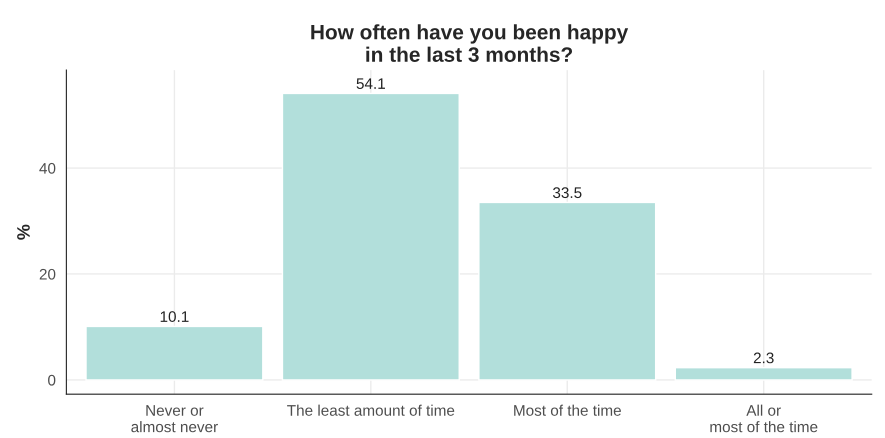 The height and width of the screenshot is (438, 885). Describe the element at coordinates (567, 192) in the screenshot. I see `data-label: 33.5` at that location.